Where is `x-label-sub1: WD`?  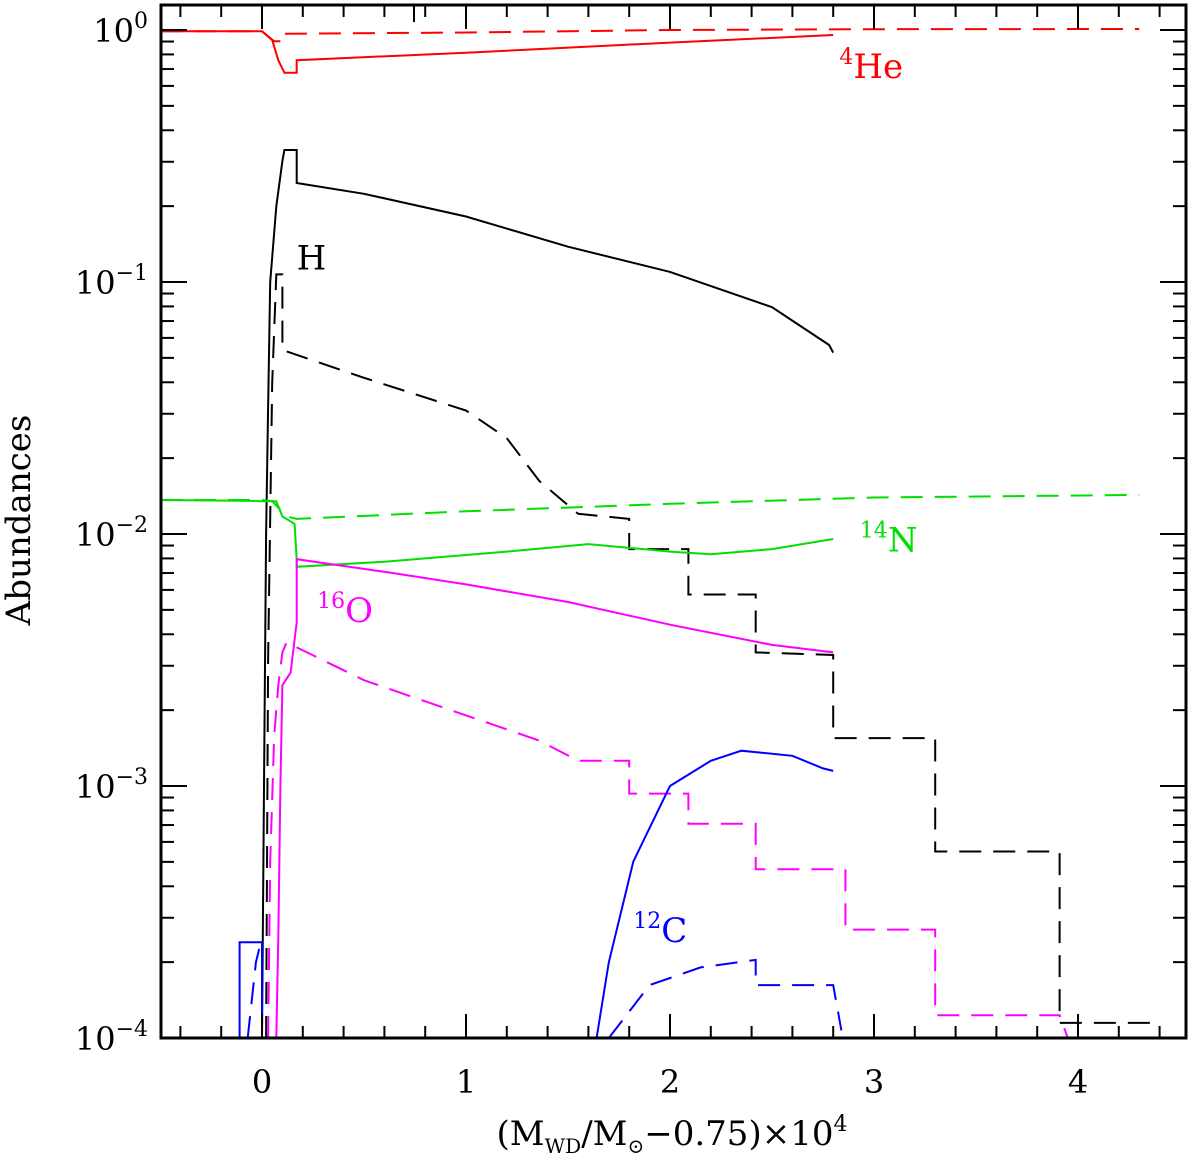 x-label-sub1: WD is located at coordinates (563, 1146).